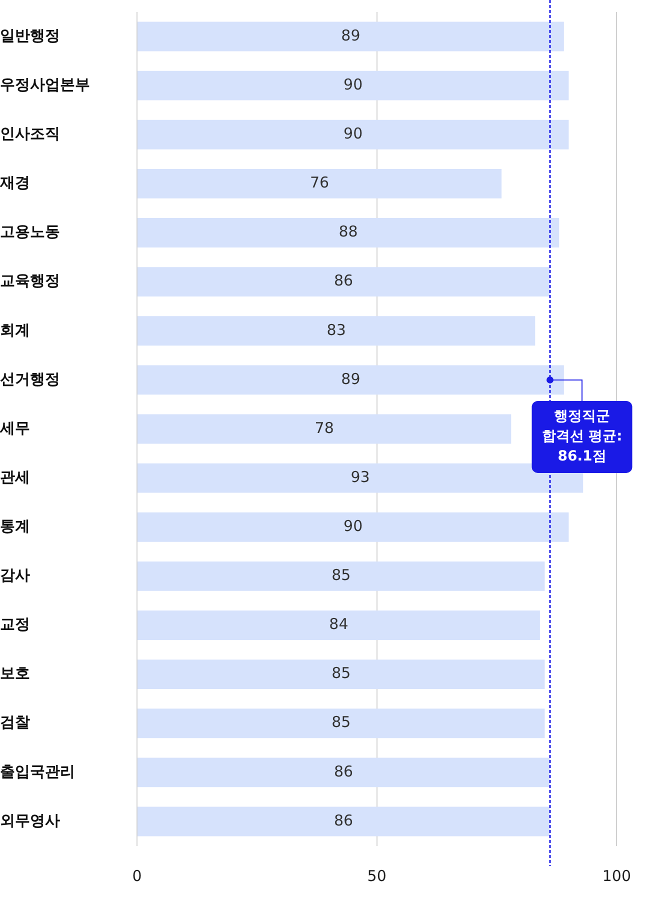 Image resolution: width=653 pixels, height=908 pixels. I want to click on y-tick-label: 검찰, so click(15, 722).